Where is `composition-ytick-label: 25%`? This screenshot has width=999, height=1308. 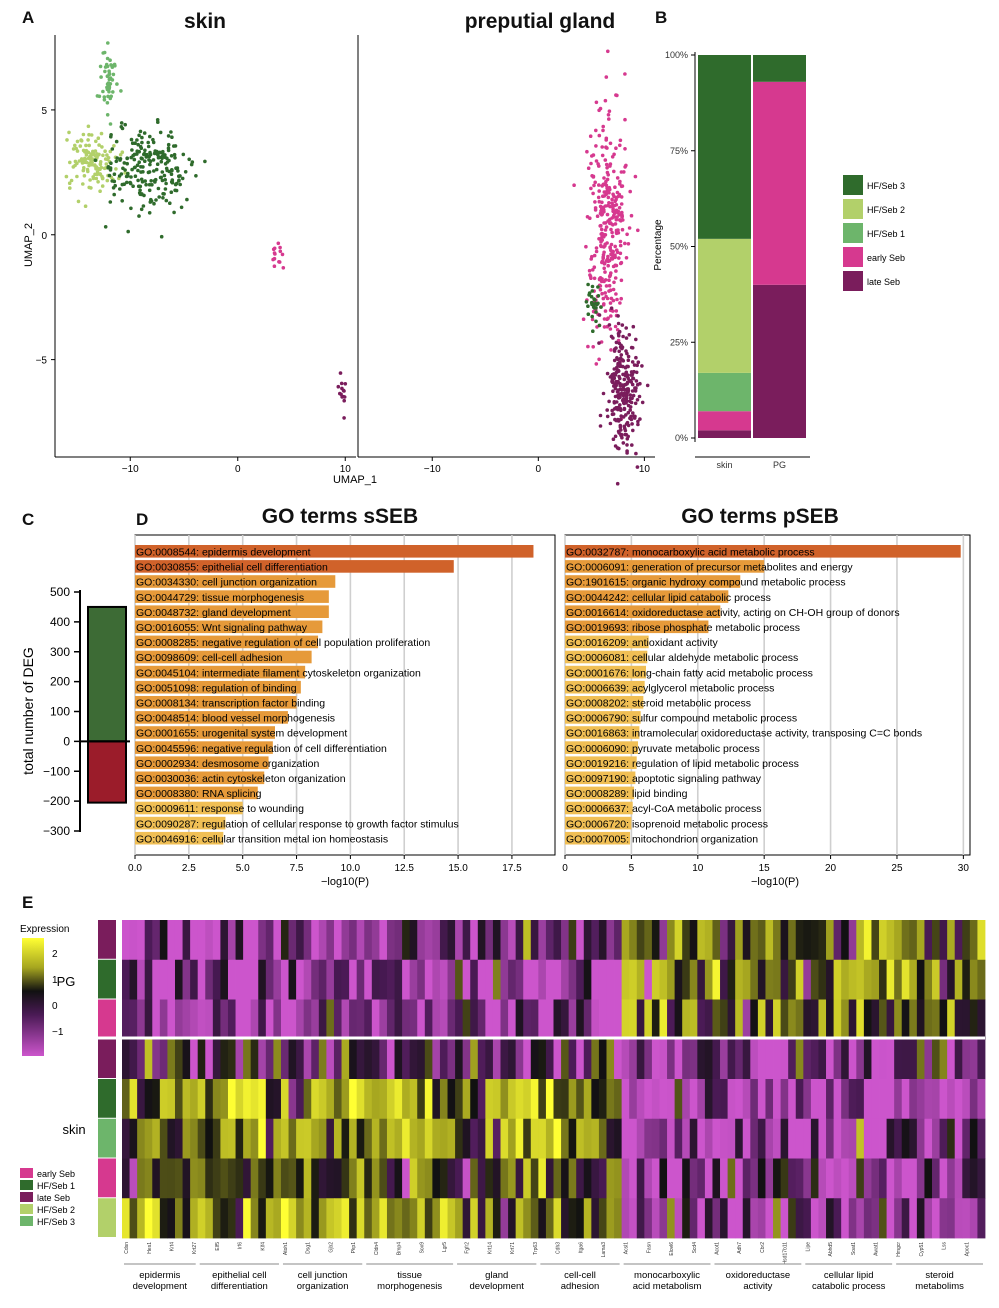
composition-ytick-label: 25% is located at coordinates (679, 342).